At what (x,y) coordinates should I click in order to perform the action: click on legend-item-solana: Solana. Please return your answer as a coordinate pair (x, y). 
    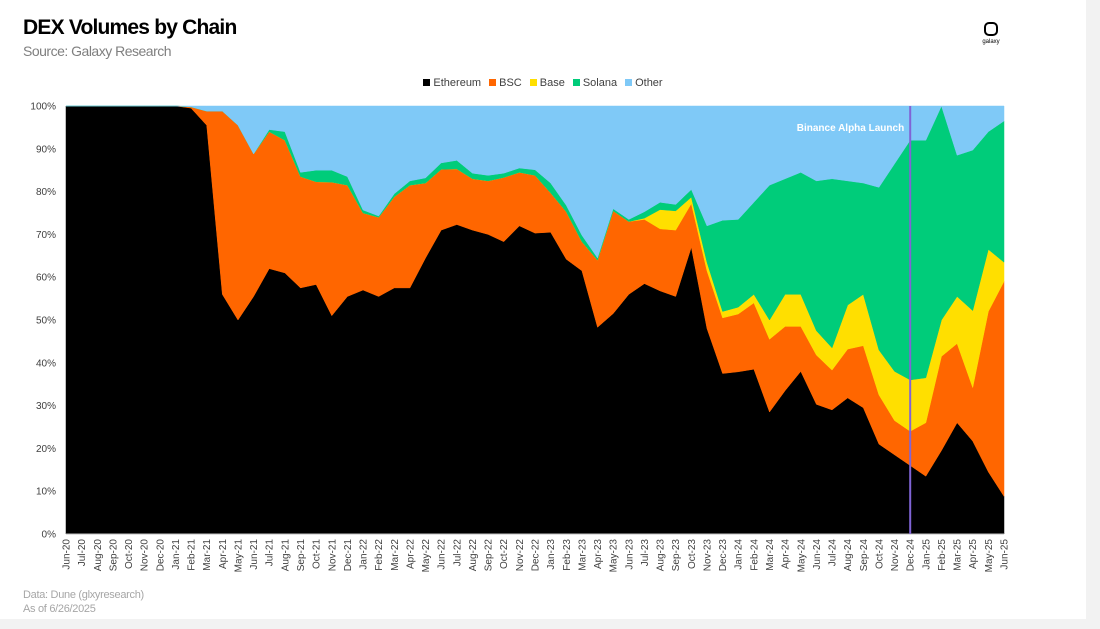
    Looking at the image, I should click on (595, 83).